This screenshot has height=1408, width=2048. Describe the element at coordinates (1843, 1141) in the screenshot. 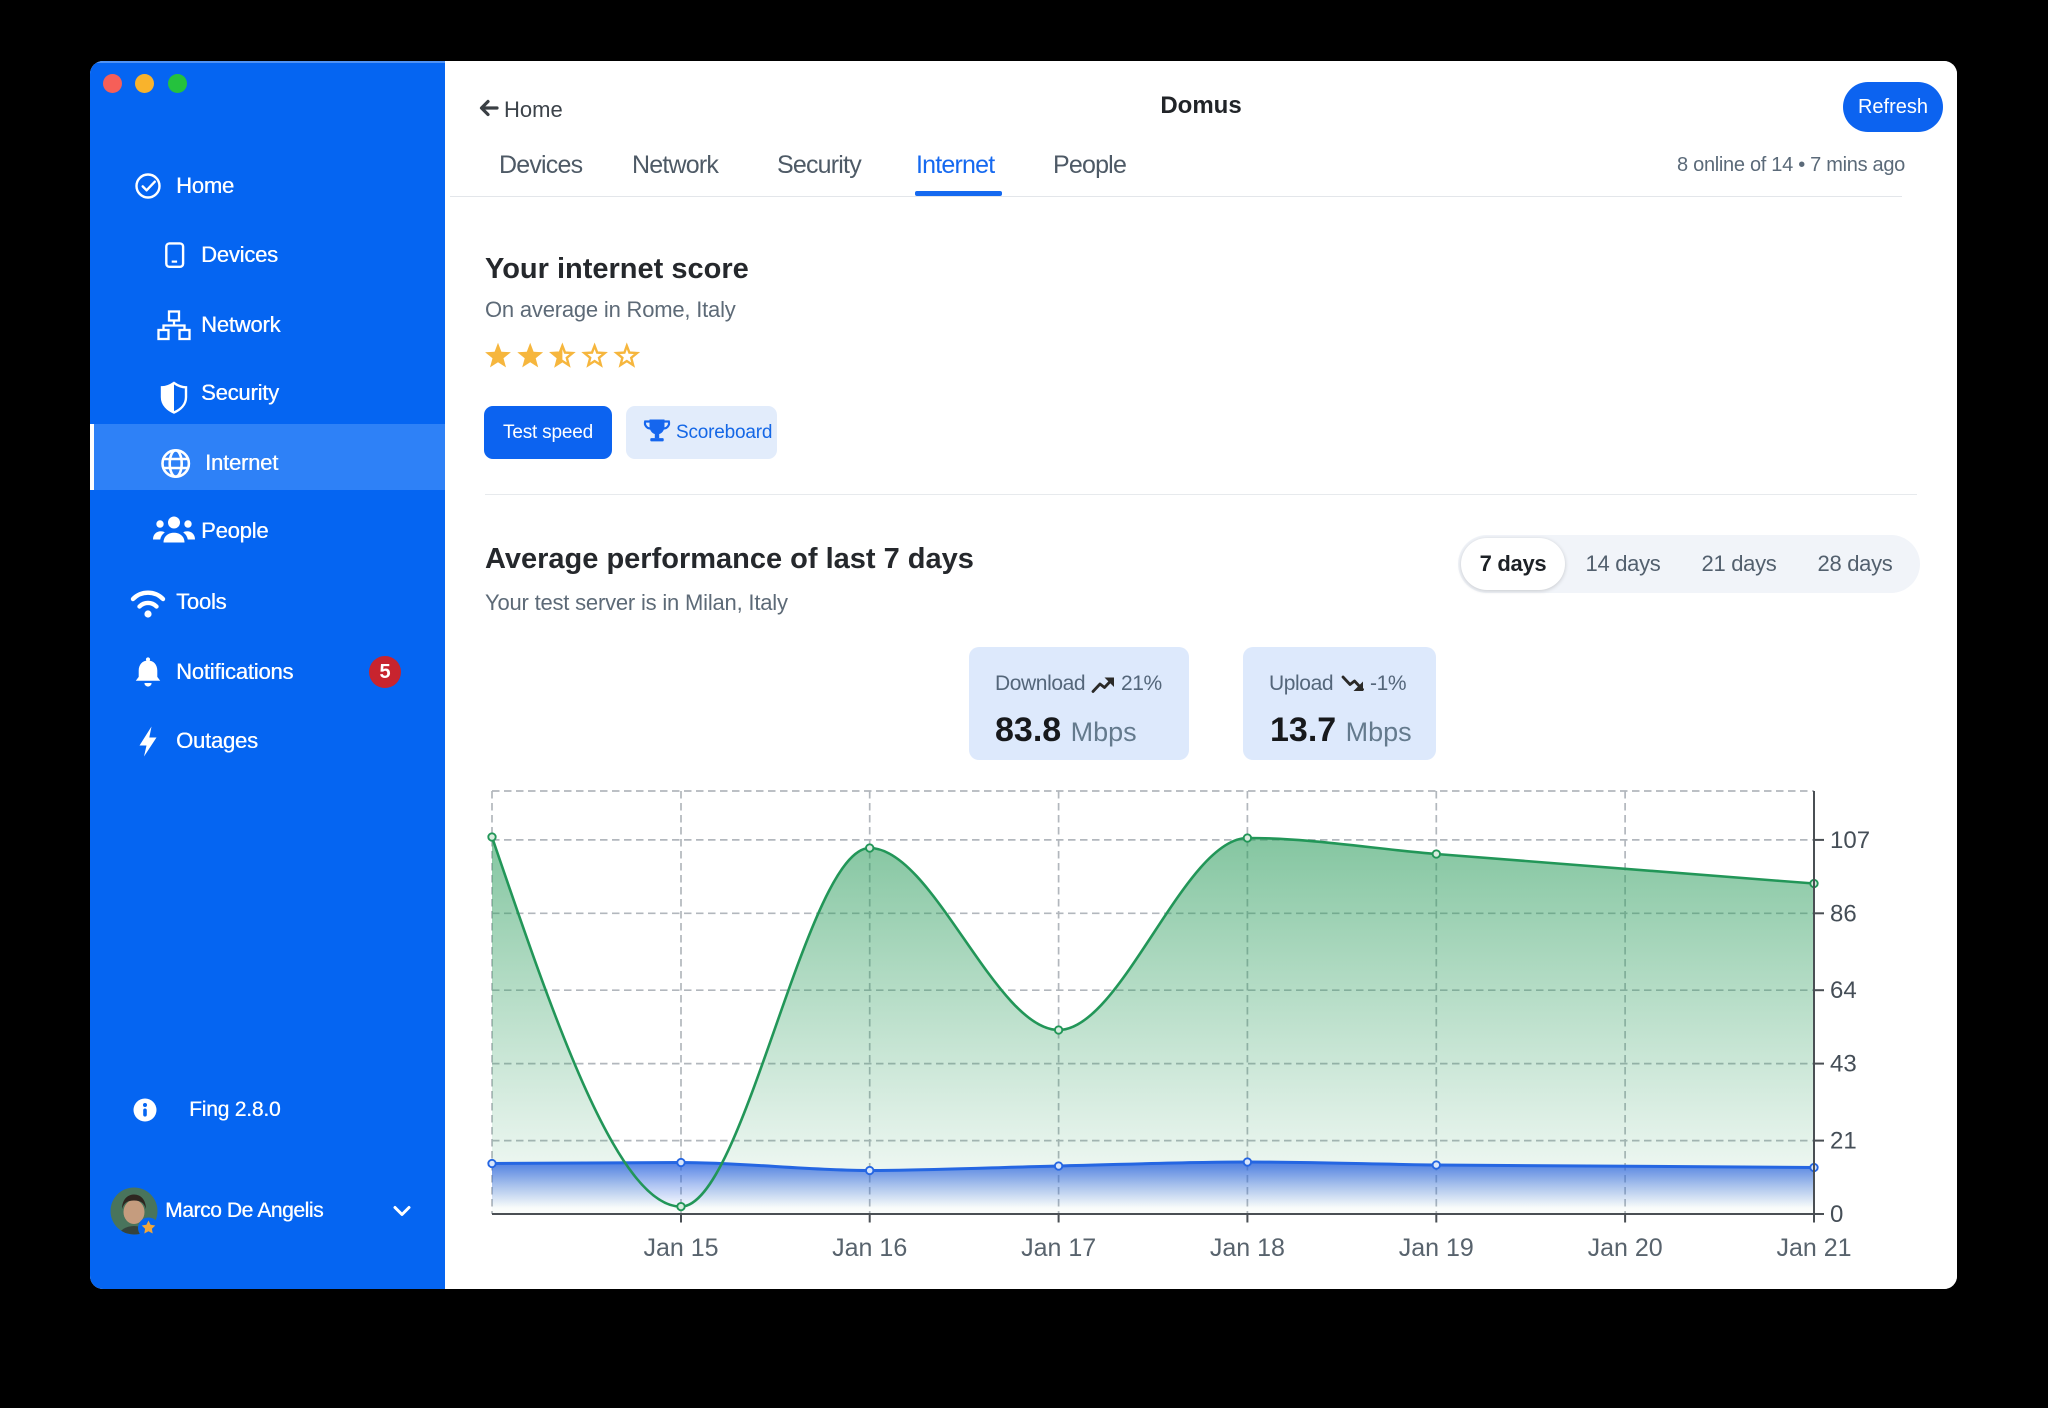

I see `svg-text: 21` at that location.